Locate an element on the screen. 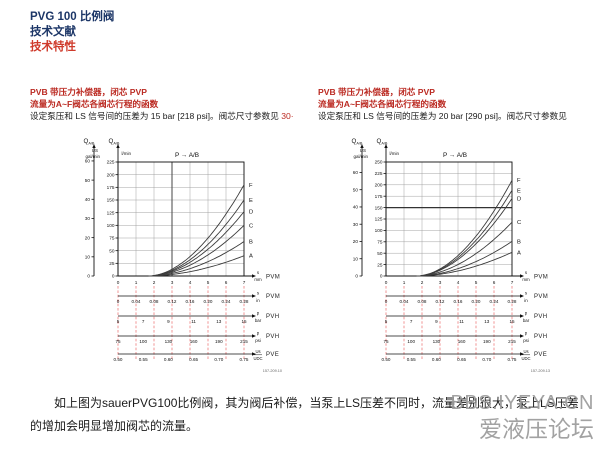 The height and width of the screenshot is (449, 600). svg-text: 40 is located at coordinates (356, 207).